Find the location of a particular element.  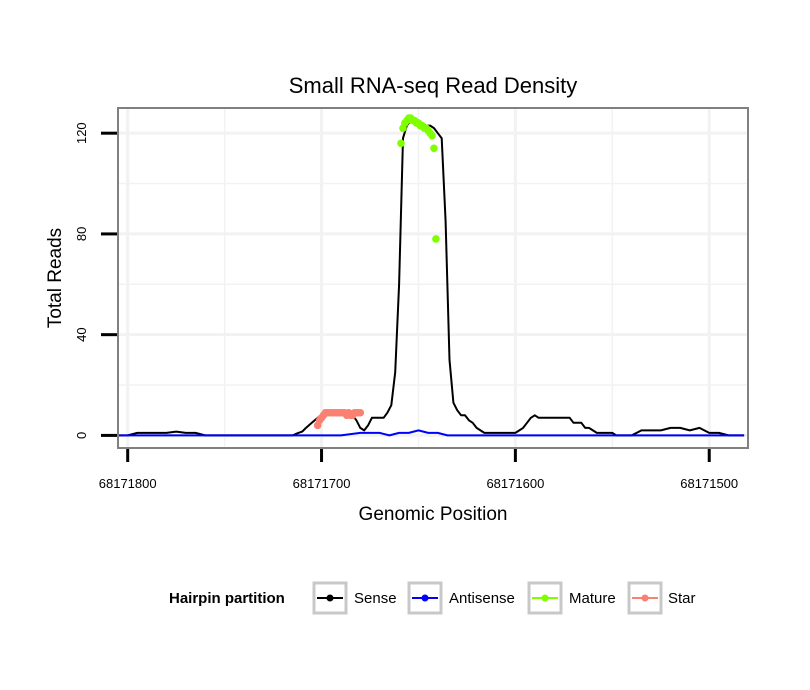

legend-title: Hairpin partition is located at coordinates (227, 598).